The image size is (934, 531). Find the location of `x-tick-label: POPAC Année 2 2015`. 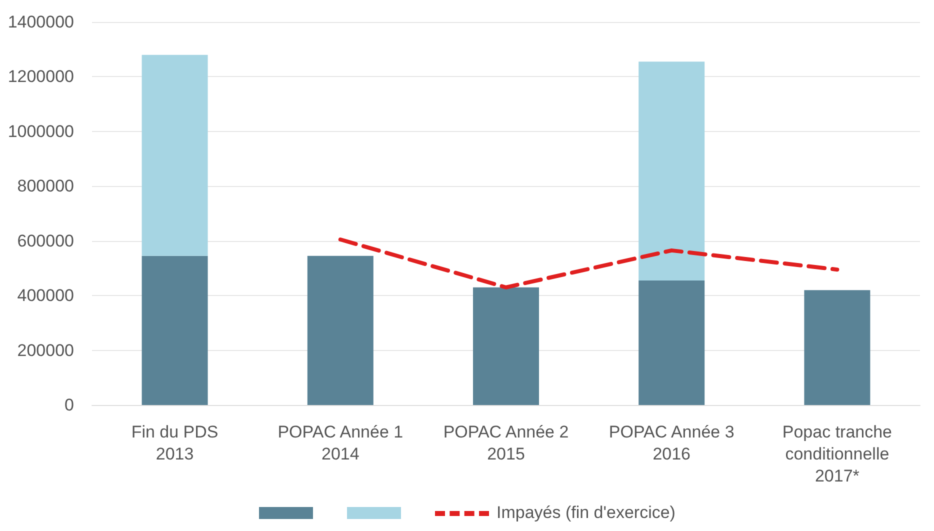

x-tick-label: POPAC Année 2 2015 is located at coordinates (506, 443).